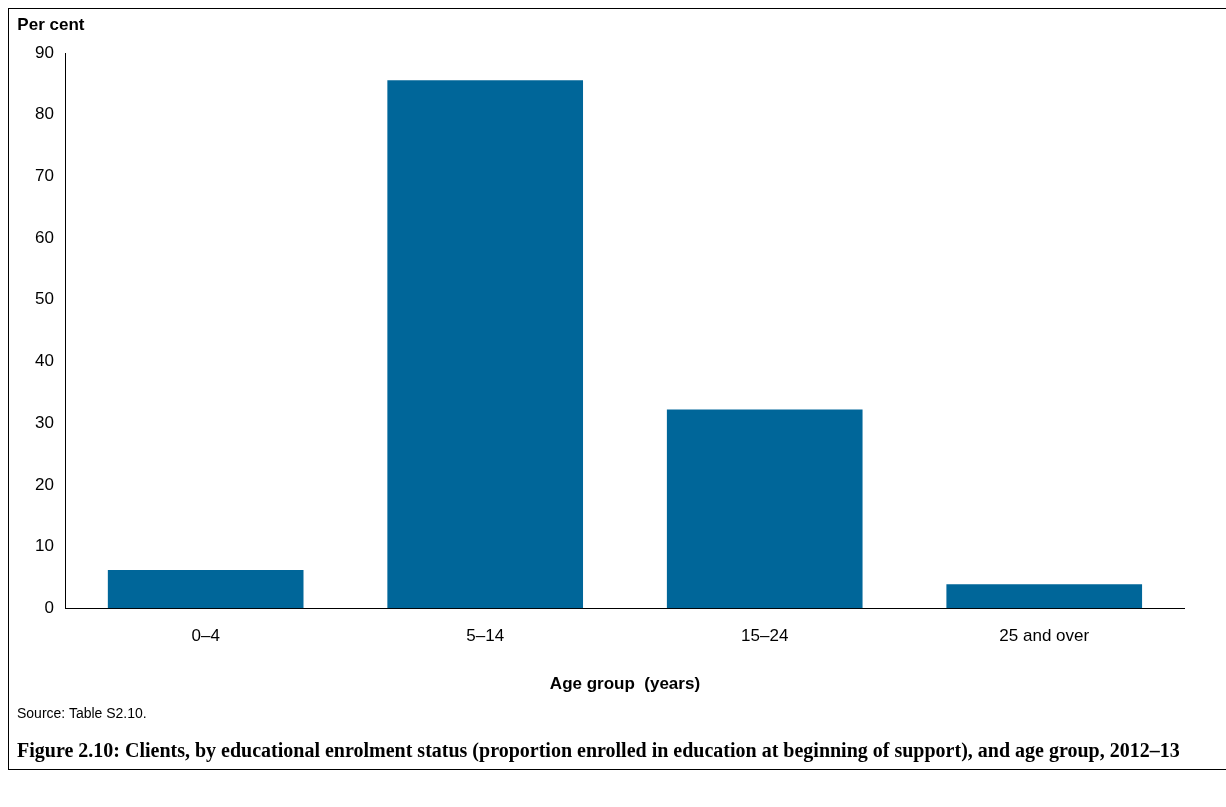 This screenshot has height=807, width=1226. Describe the element at coordinates (44, 176) in the screenshot. I see `y-tick-label: 70` at that location.